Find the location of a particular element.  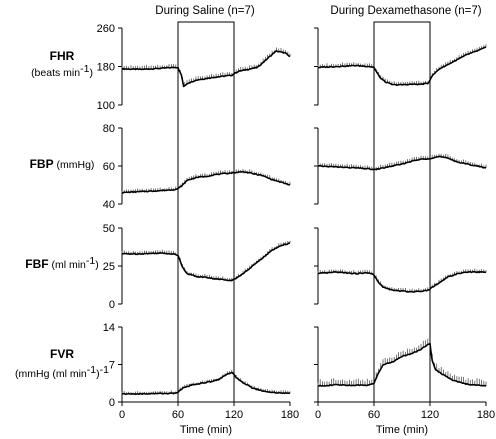

y-tick-label: 60 is located at coordinates (109, 167).